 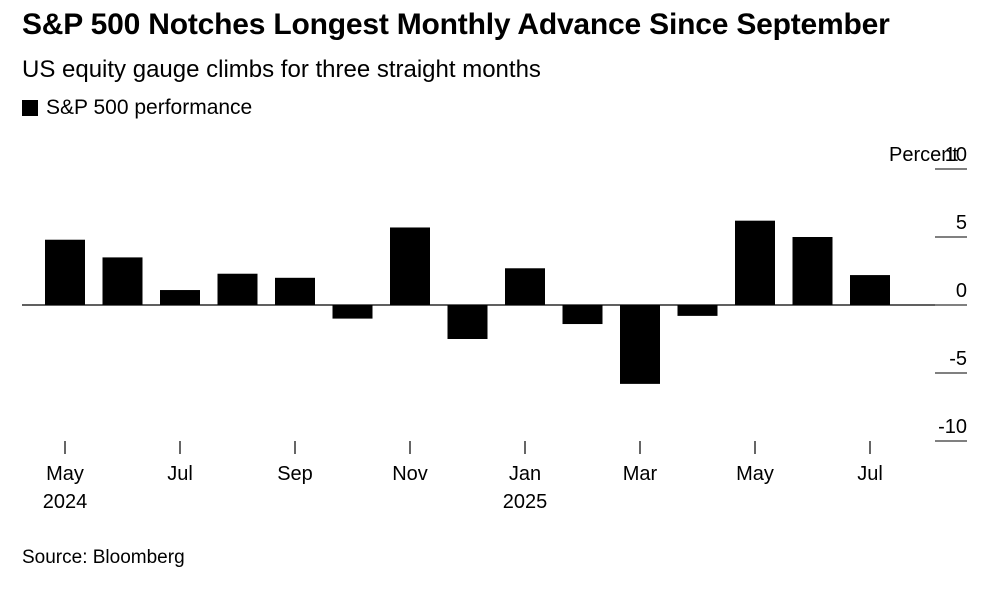 I want to click on y-axis: 10 5 0 -5 -10 Percent, so click(x=928, y=293).